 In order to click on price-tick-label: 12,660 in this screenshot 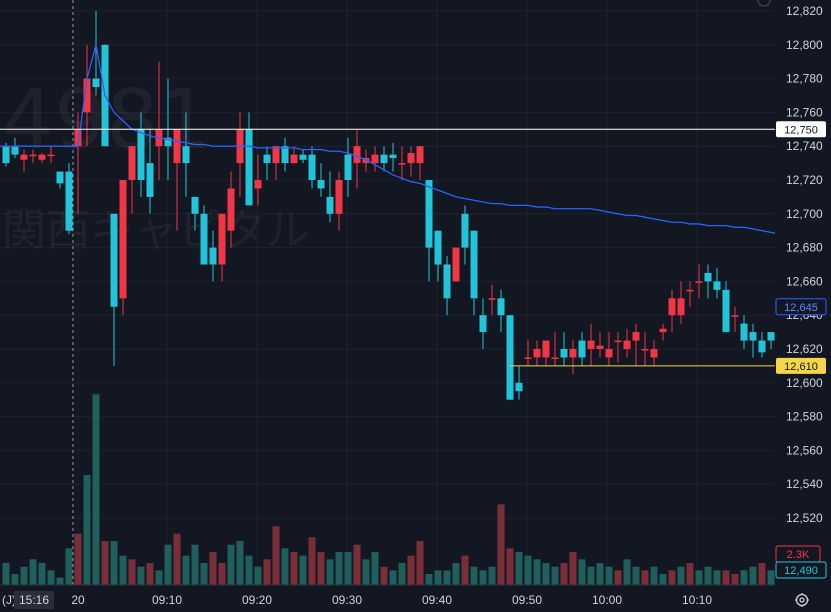, I will do `click(804, 281)`.